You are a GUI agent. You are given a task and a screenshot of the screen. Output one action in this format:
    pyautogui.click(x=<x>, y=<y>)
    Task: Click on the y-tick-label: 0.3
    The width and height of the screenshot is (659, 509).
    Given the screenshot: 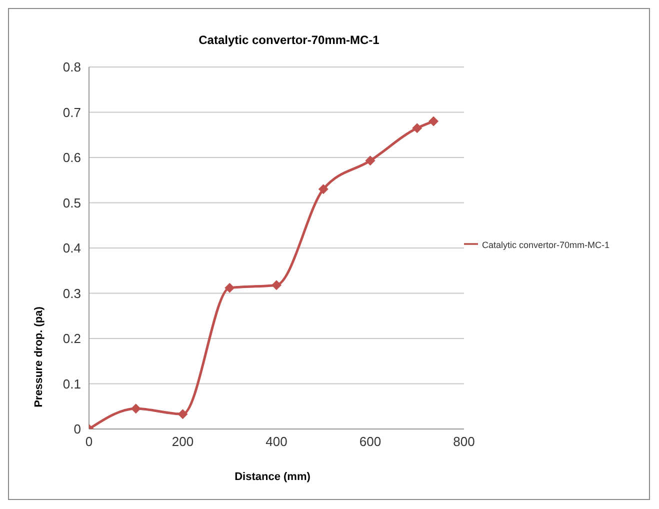 What is the action you would take?
    pyautogui.click(x=71, y=293)
    